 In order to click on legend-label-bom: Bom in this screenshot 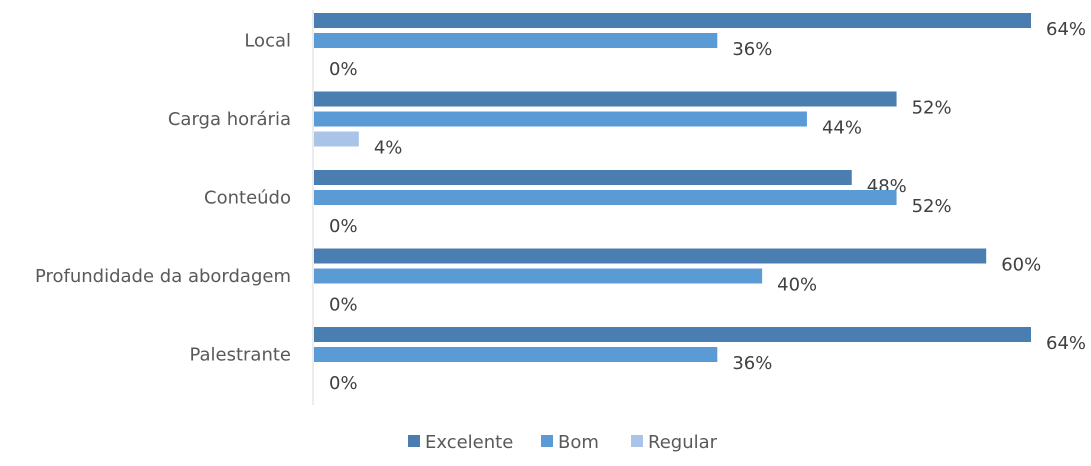, I will do `click(578, 442)`.